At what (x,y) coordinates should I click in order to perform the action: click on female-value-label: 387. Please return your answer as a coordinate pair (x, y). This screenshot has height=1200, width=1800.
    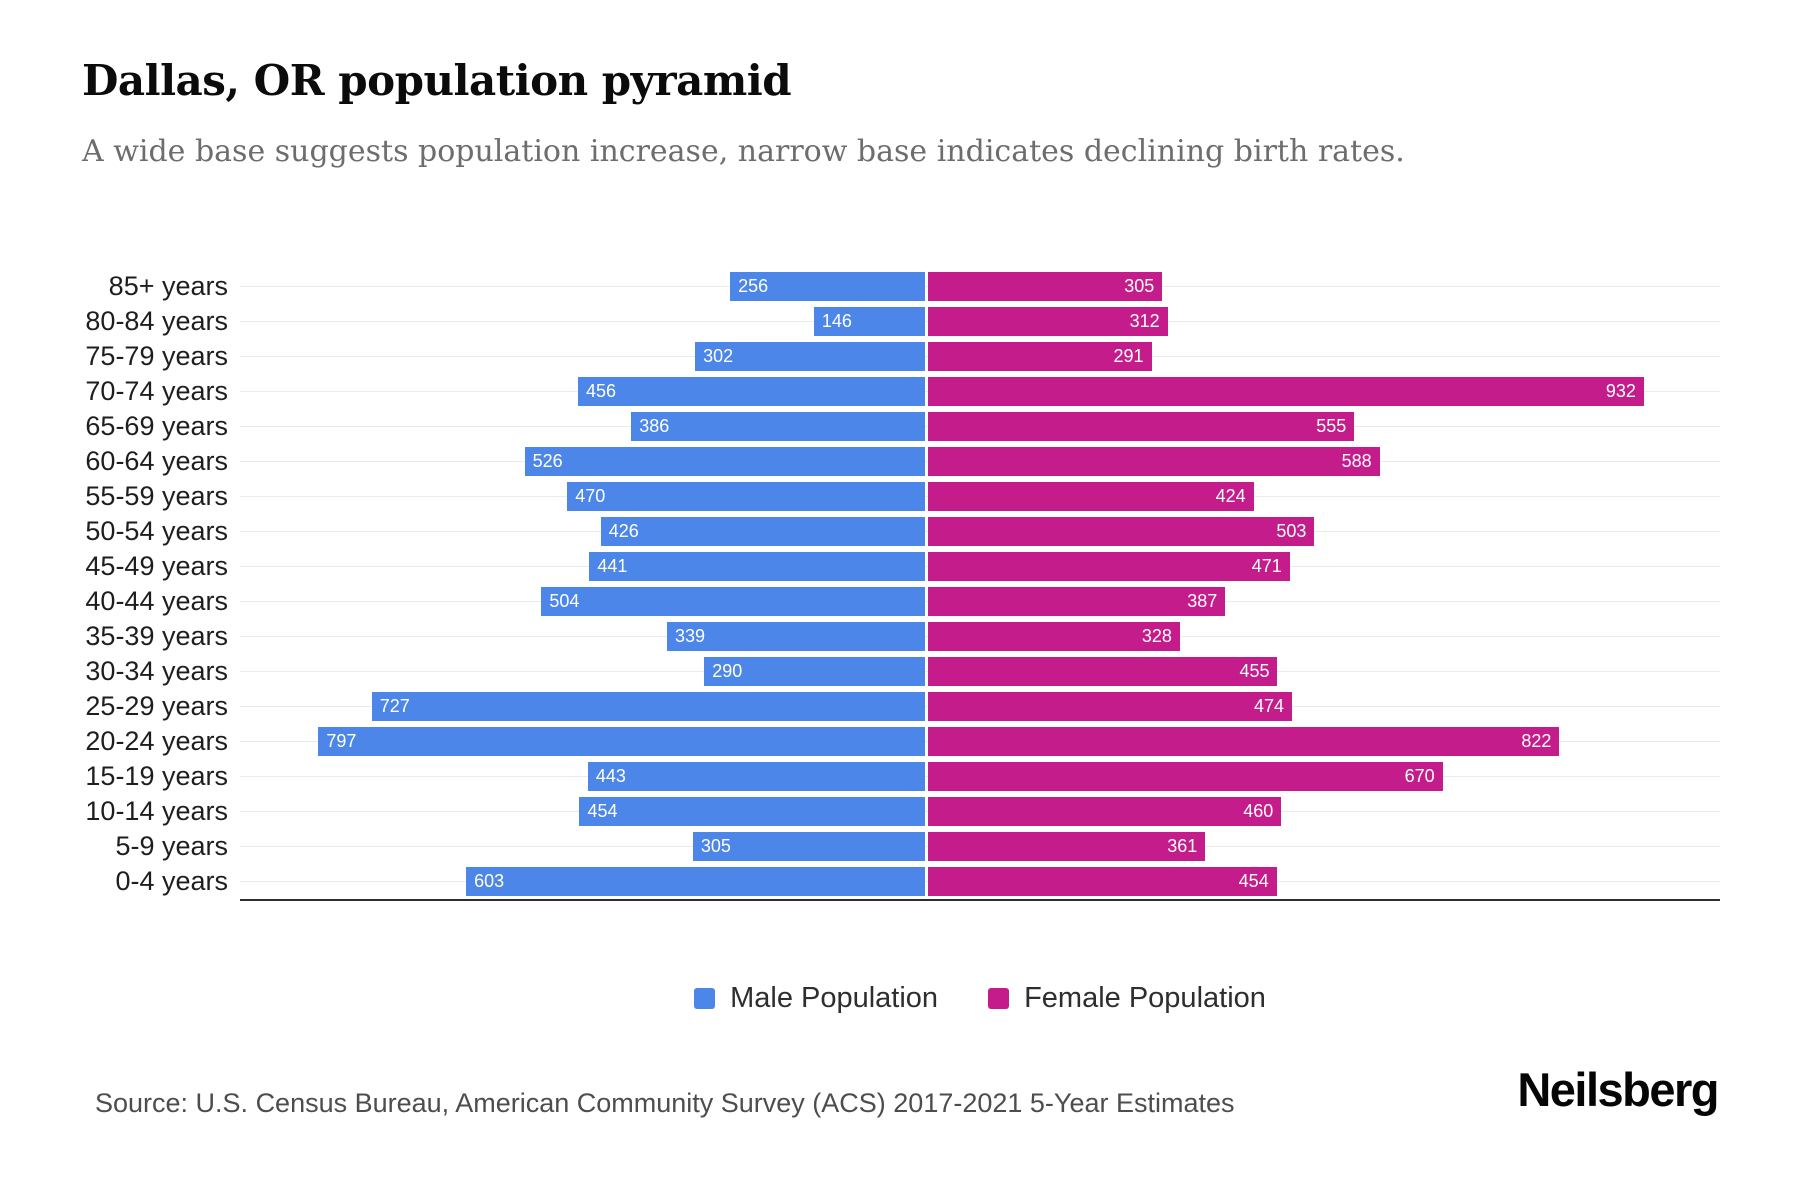
    Looking at the image, I should click on (1202, 601).